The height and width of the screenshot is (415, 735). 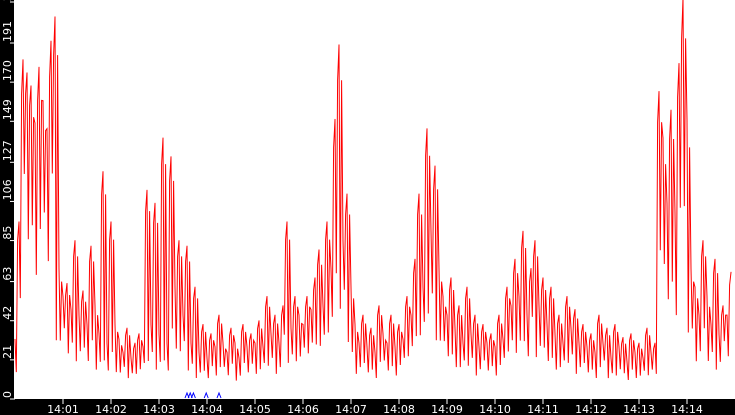 I want to click on y-tick-label: 127, so click(x=7, y=150).